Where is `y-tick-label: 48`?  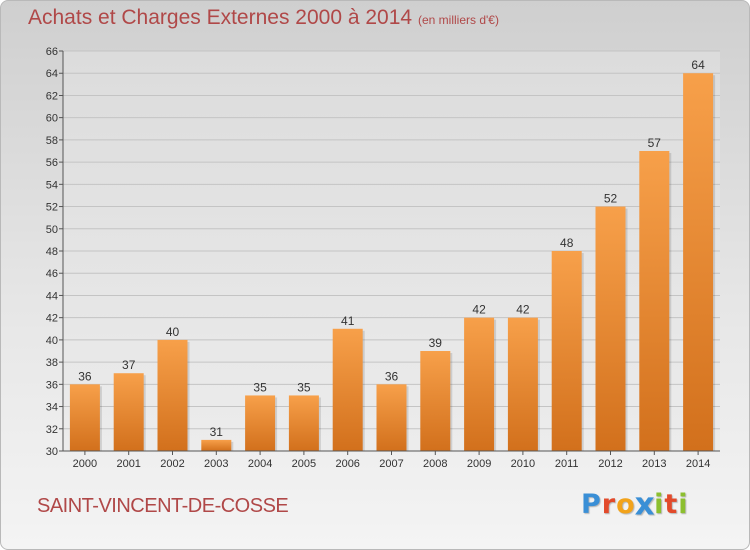
y-tick-label: 48 is located at coordinates (52, 252).